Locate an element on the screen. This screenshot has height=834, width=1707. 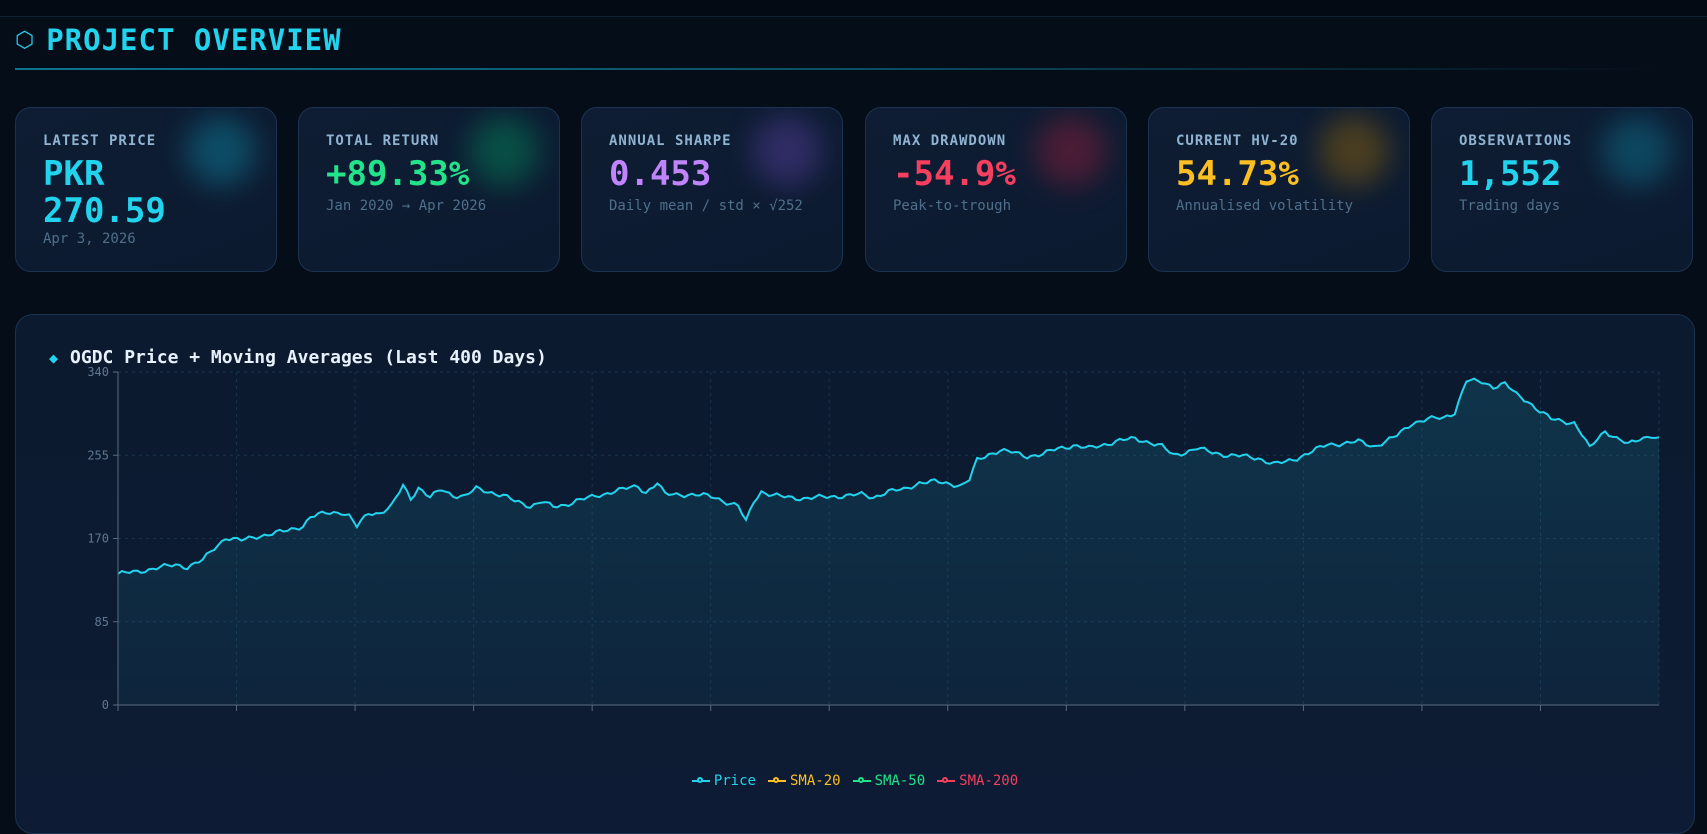
kpi-subtext: Daily mean / std × √252 is located at coordinates (706, 206).